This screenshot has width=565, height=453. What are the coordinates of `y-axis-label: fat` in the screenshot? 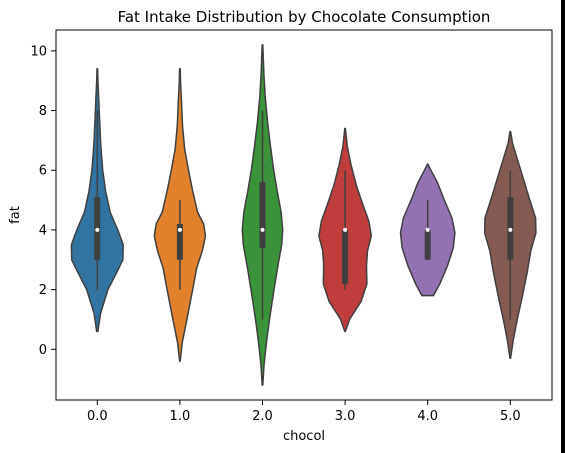 It's located at (15, 215).